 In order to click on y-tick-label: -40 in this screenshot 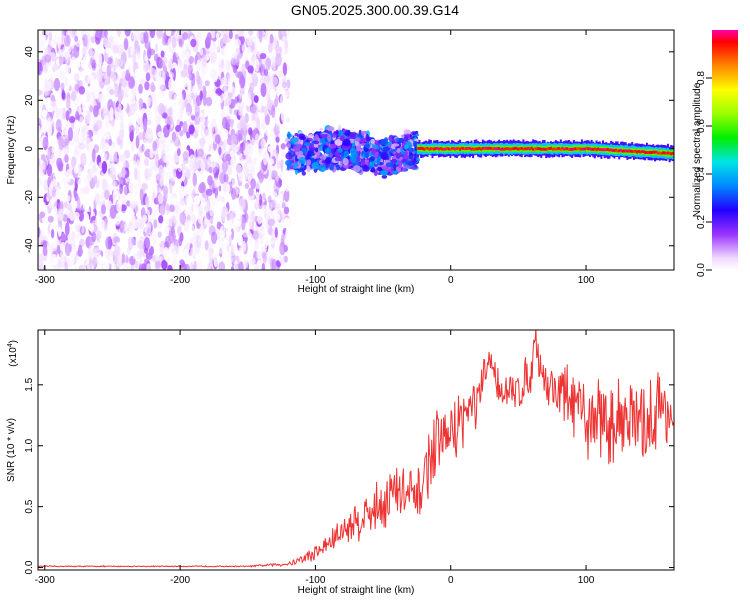, I will do `click(29, 245)`.